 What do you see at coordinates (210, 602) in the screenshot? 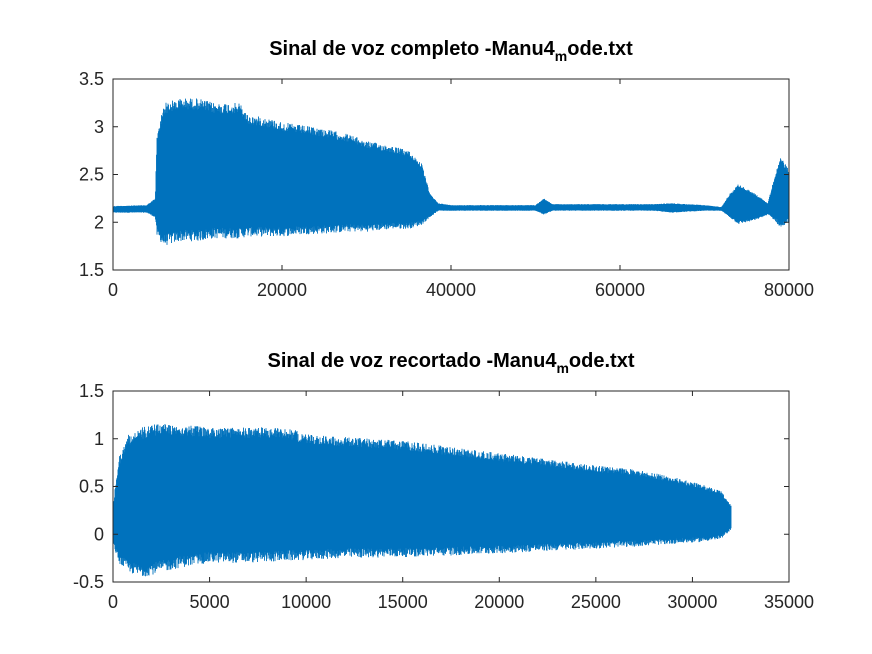
I see `bottom-plot-xtick-label: 5000` at bounding box center [210, 602].